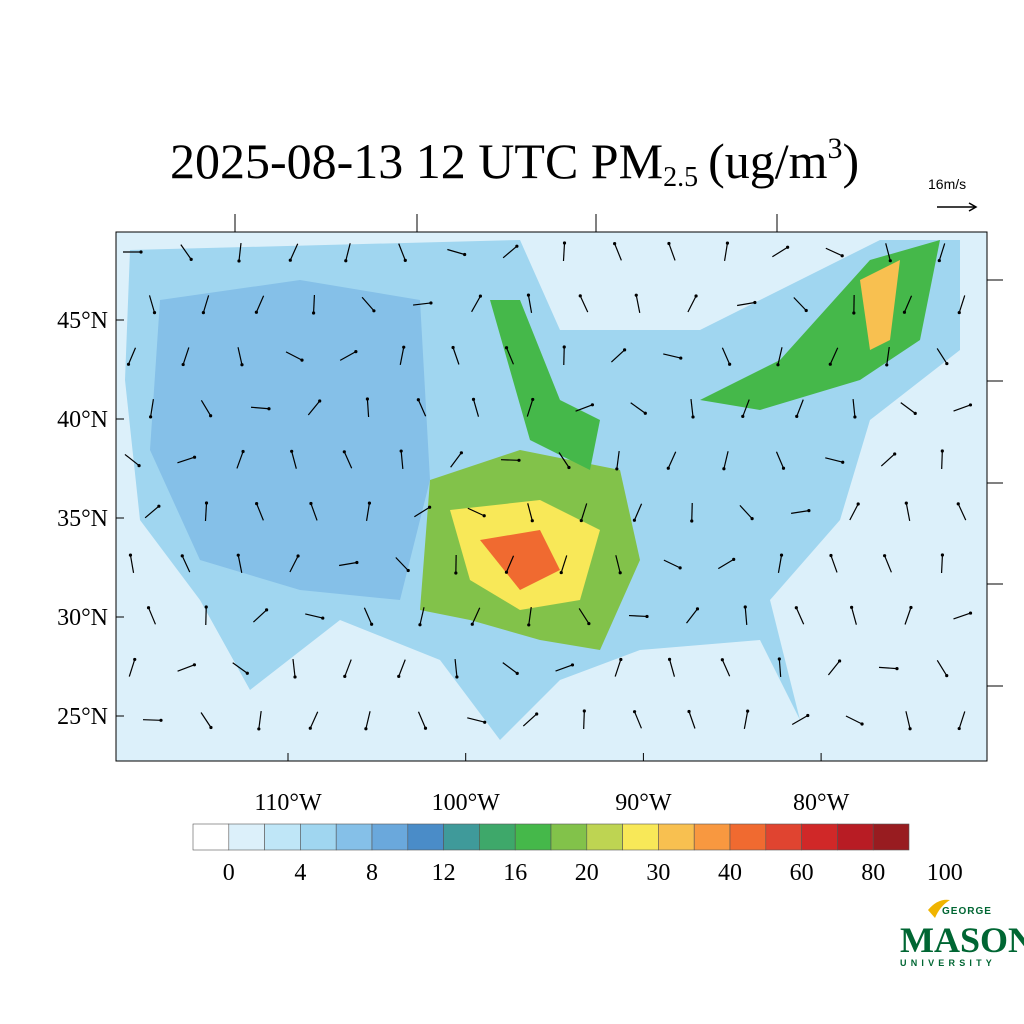  I want to click on region-northeast-peak, so click(880, 305).